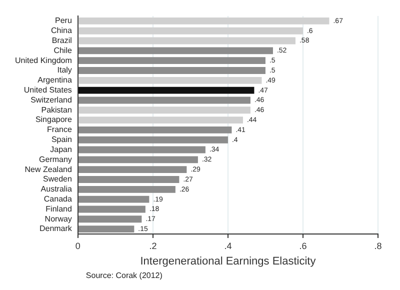  What do you see at coordinates (58, 199) in the screenshot?
I see `y-tick-label: Canada` at bounding box center [58, 199].